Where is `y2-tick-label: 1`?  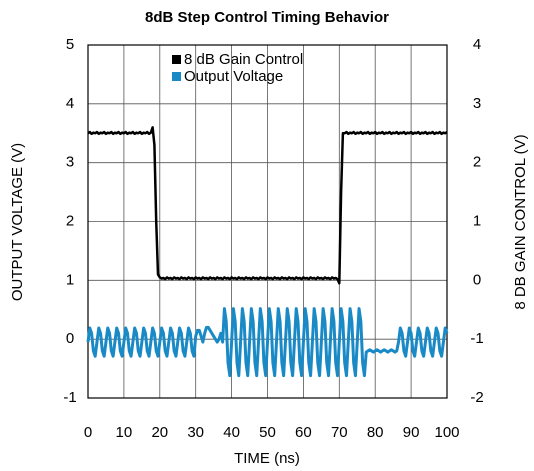
y2-tick-label: 1 is located at coordinates (477, 220).